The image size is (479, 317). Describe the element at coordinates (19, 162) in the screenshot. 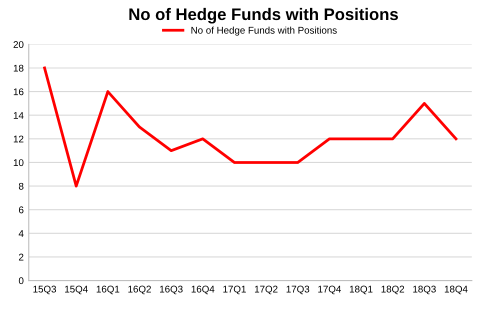

I see `y-tick-label: 10` at that location.